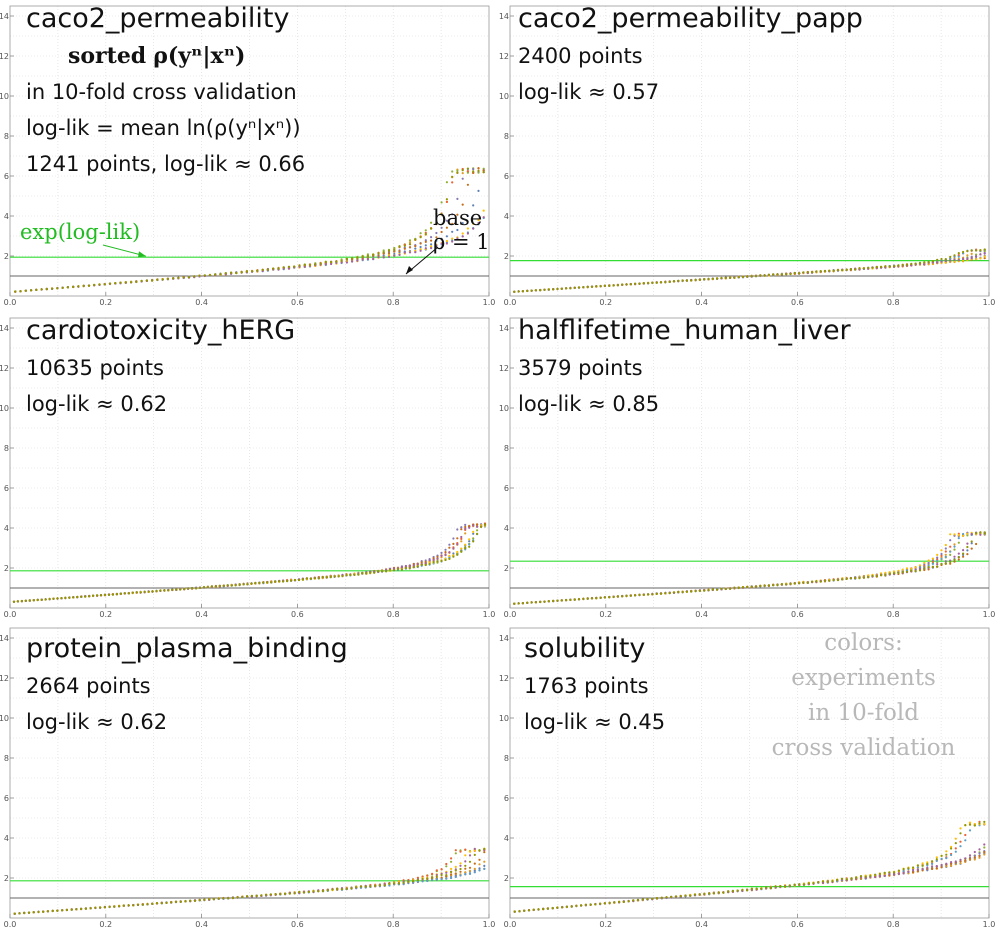 This screenshot has width=1003, height=934. Describe the element at coordinates (4, 408) in the screenshot. I see `y-tick-label: 10` at that location.